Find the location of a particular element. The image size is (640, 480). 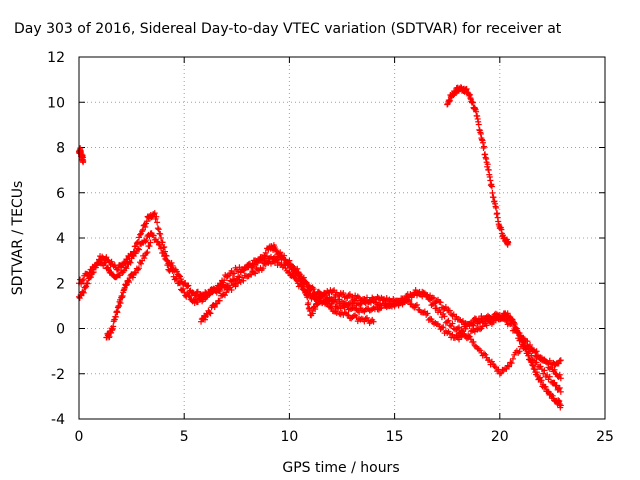

series-track-e is located at coordinates (427, 321).